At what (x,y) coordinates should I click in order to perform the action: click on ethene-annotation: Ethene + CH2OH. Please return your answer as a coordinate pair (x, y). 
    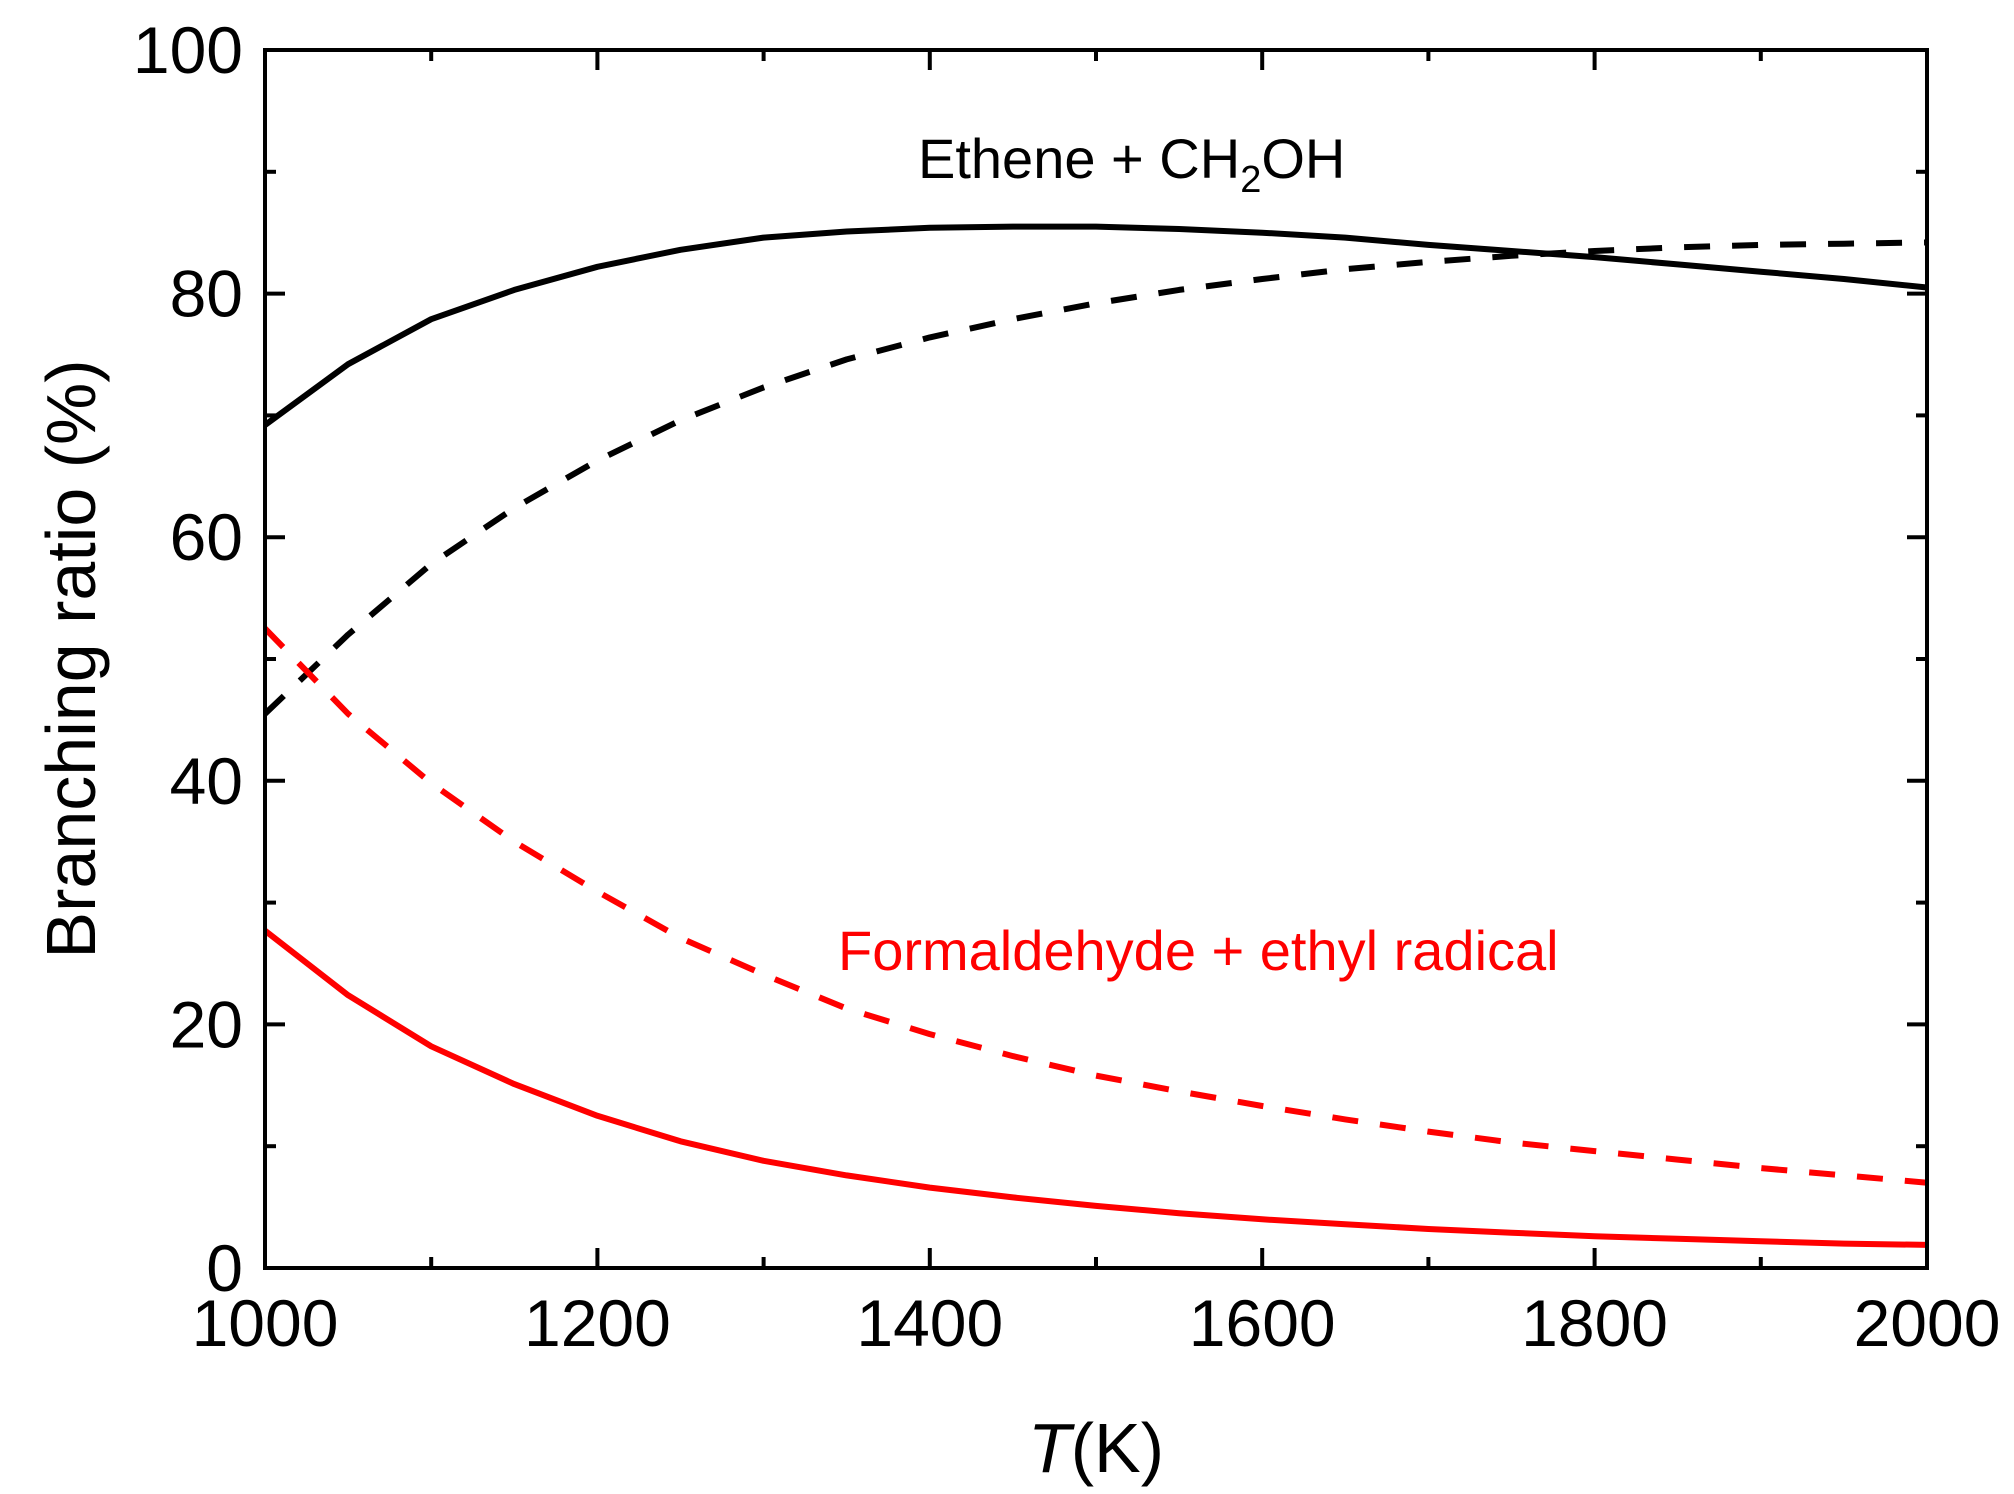
    Looking at the image, I should click on (1131, 164).